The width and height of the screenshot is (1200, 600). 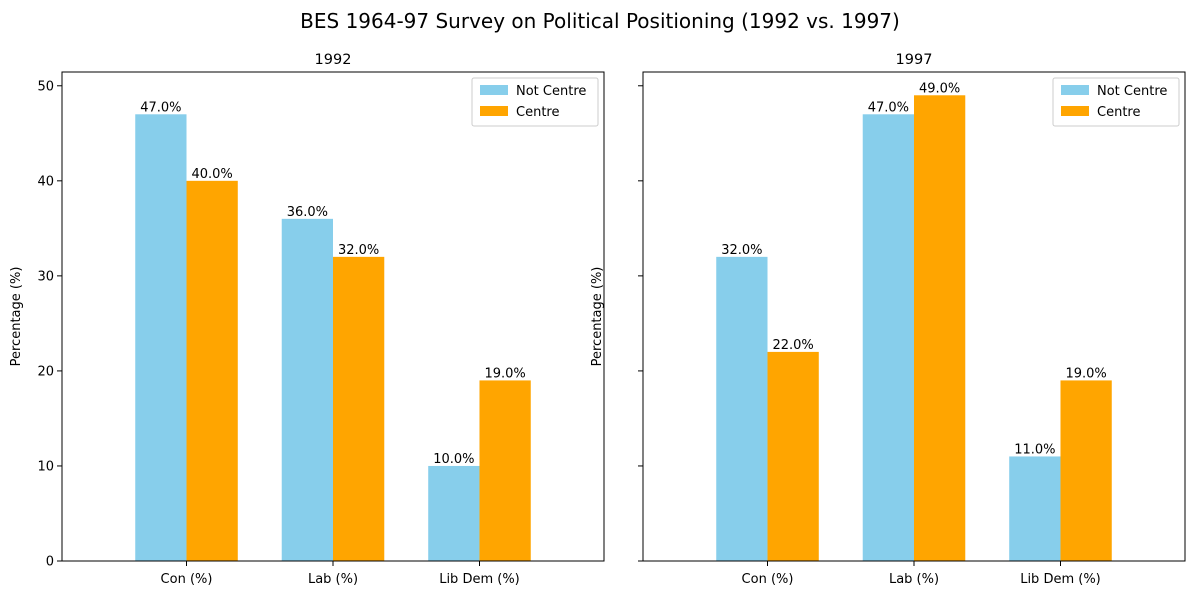 I want to click on data-label: 10.0%, so click(x=453, y=459).